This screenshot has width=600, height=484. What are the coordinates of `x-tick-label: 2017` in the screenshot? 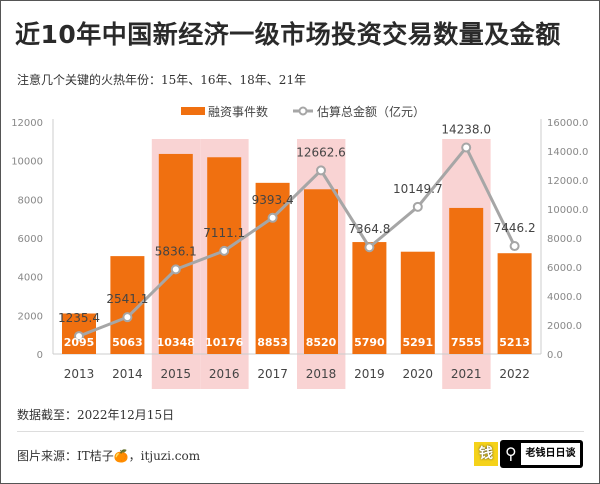 It's located at (272, 374).